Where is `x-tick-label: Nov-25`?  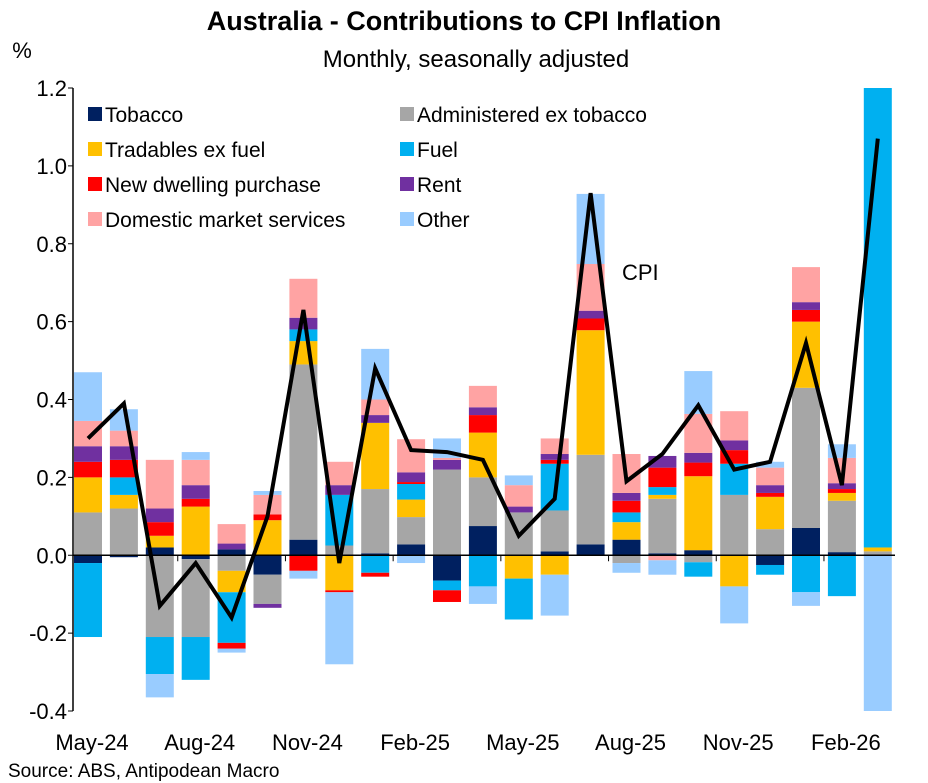 x-tick-label: Nov-25 is located at coordinates (738, 742).